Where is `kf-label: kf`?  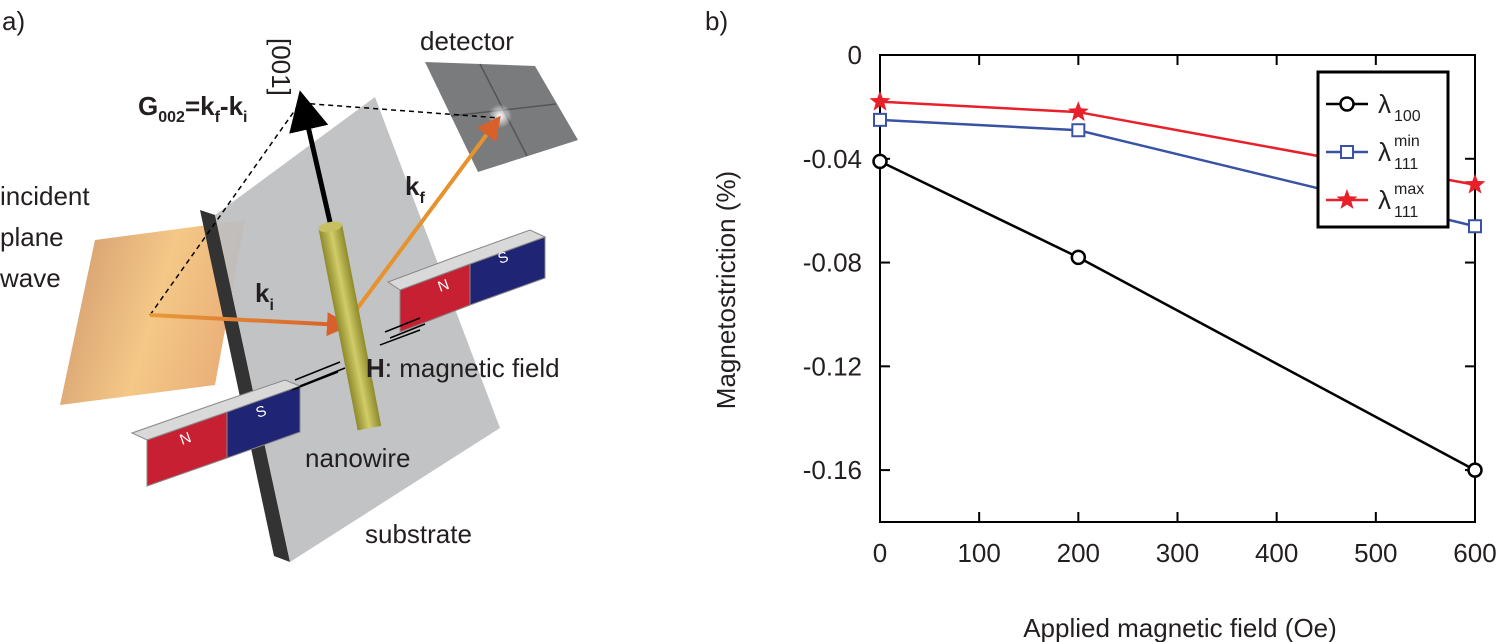
kf-label: kf is located at coordinates (415, 189).